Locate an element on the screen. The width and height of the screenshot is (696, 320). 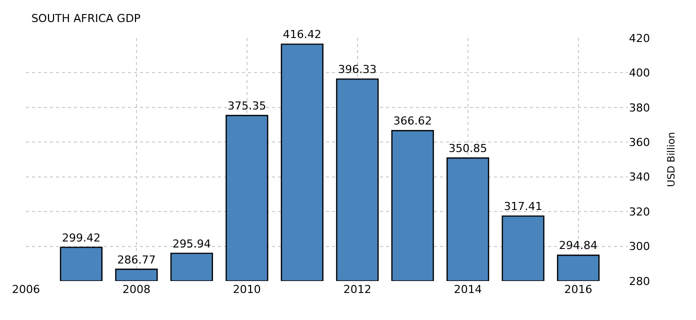
data-label: 366.62 is located at coordinates (412, 121).